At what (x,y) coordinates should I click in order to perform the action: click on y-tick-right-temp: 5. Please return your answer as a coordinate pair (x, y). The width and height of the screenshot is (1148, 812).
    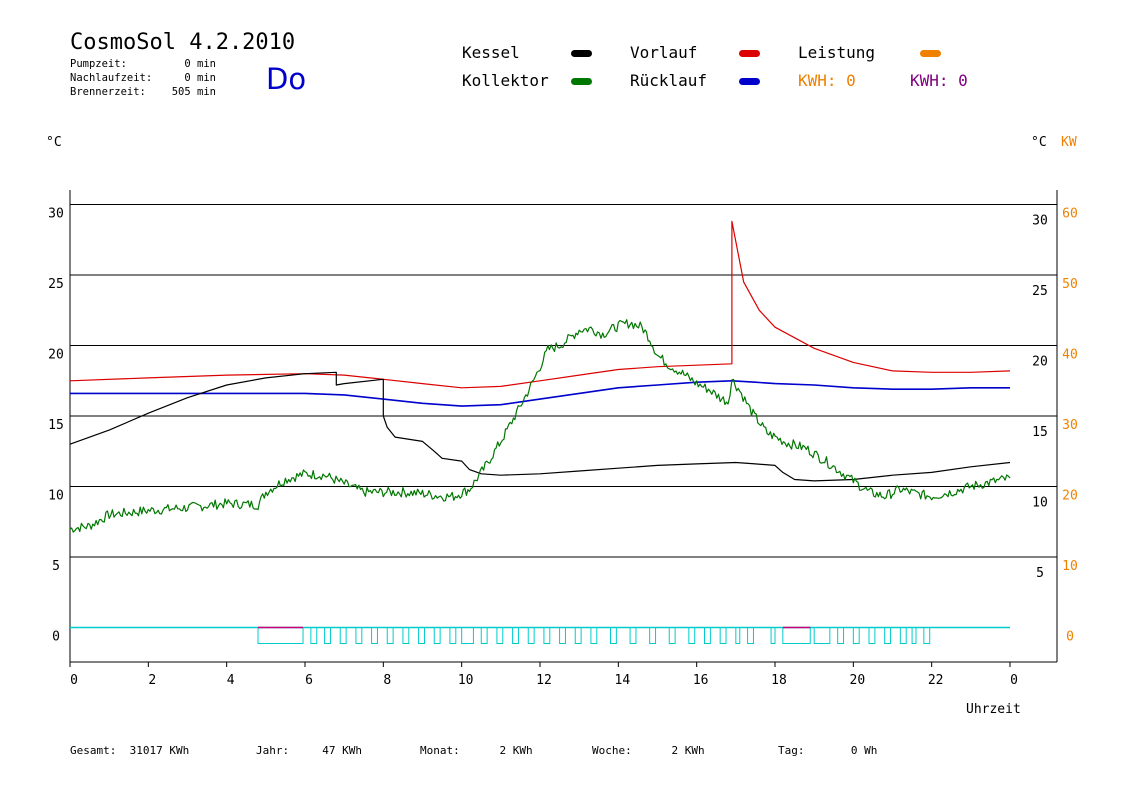
    Looking at the image, I should click on (1040, 573).